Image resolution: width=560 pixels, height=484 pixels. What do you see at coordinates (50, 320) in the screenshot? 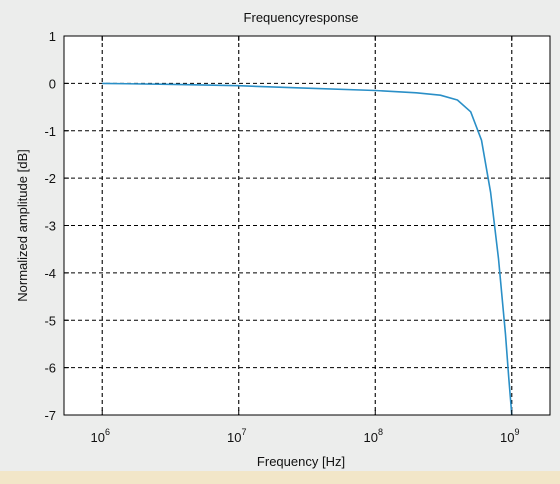
I see `y-tick-label: -5` at bounding box center [50, 320].